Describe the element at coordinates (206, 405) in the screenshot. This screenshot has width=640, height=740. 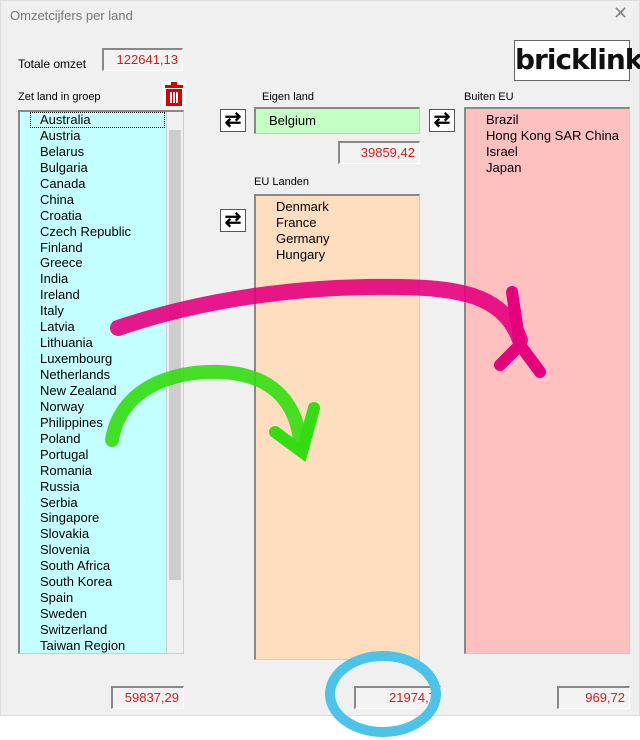
I see `green-arrow-annotation` at that location.